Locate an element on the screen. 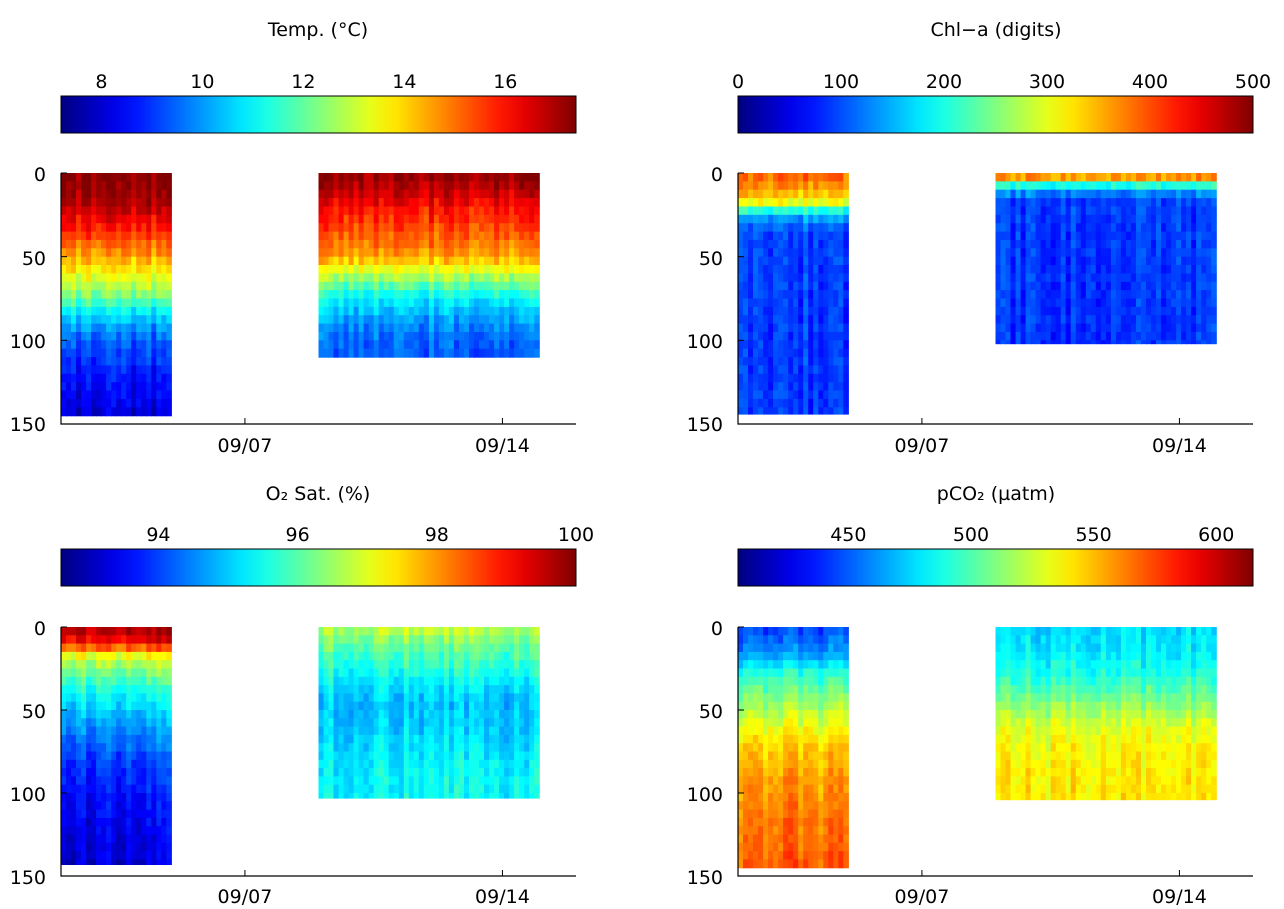 Image resolution: width=1284 pixels, height=909 pixels. colorbar-tick-labels: 450 500 550 600 is located at coordinates (1032, 535).